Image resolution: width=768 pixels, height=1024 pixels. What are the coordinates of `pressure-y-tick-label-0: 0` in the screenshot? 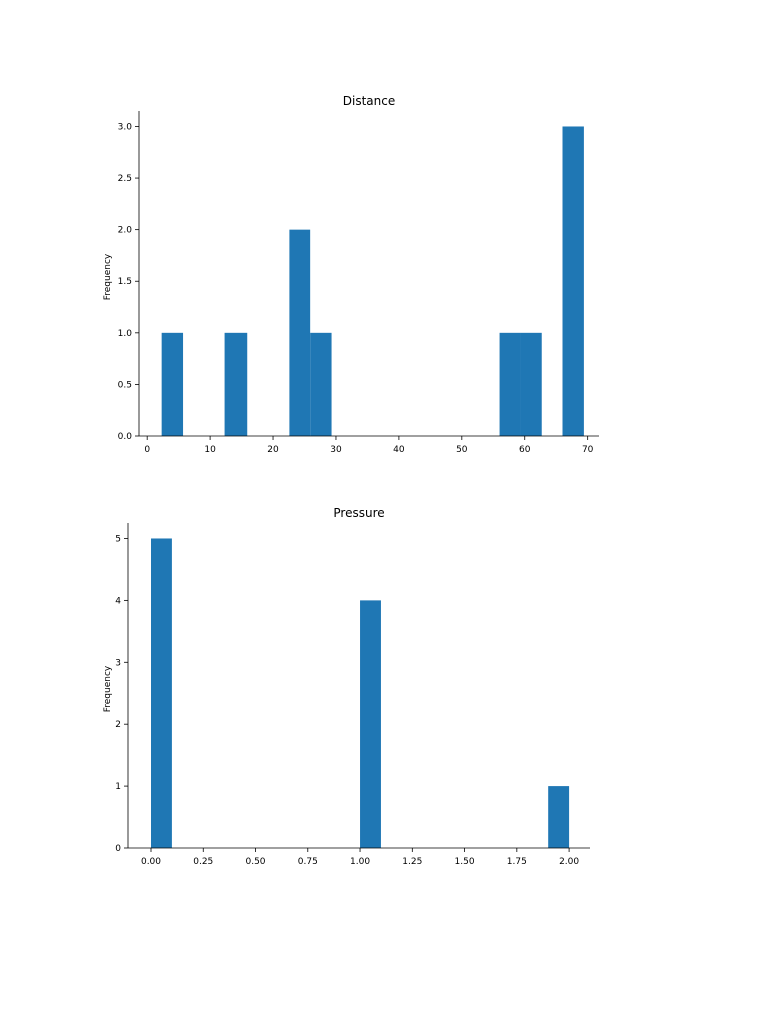 It's located at (118, 849).